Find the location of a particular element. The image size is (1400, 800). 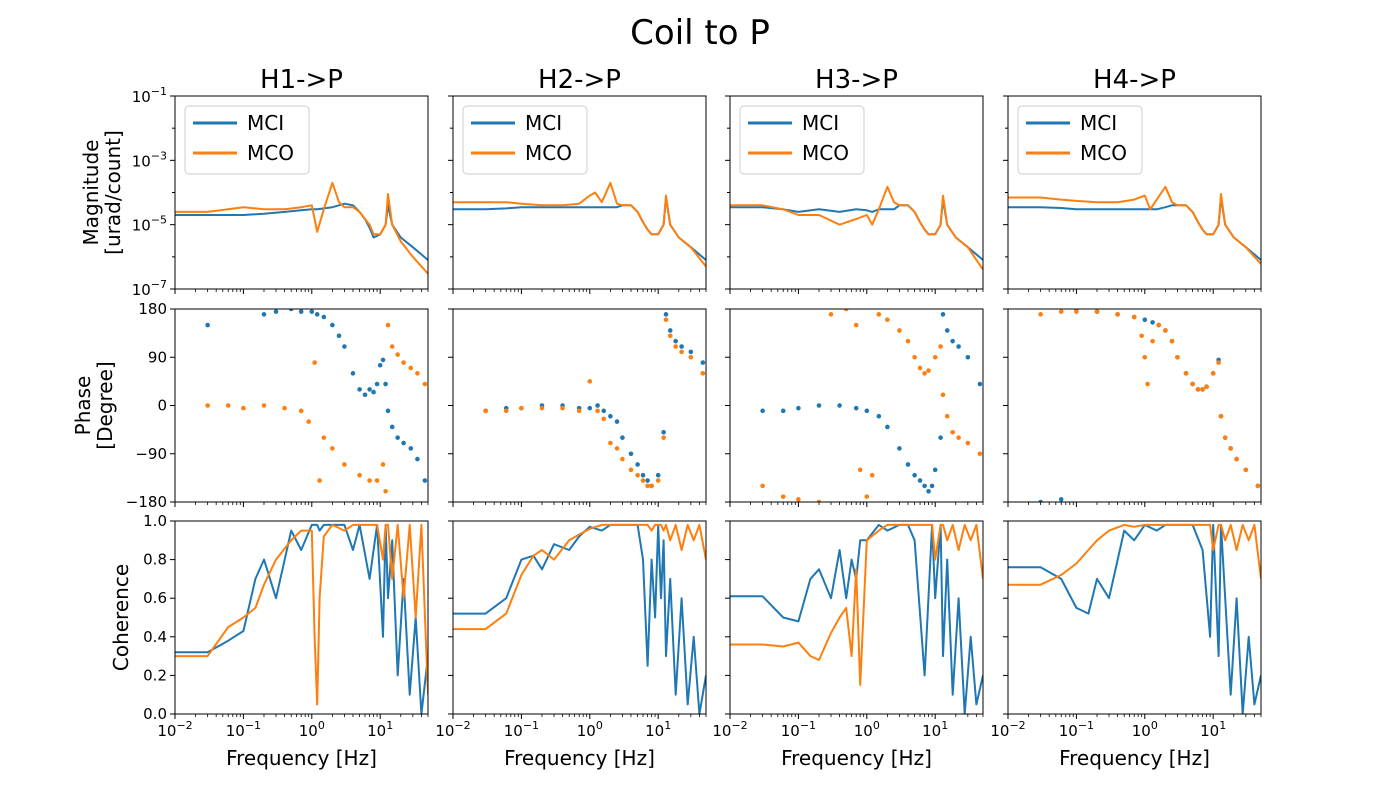

y-ticks: 0.0 0.2 0.4 0.6 0.8 1.0 is located at coordinates (159, 617).